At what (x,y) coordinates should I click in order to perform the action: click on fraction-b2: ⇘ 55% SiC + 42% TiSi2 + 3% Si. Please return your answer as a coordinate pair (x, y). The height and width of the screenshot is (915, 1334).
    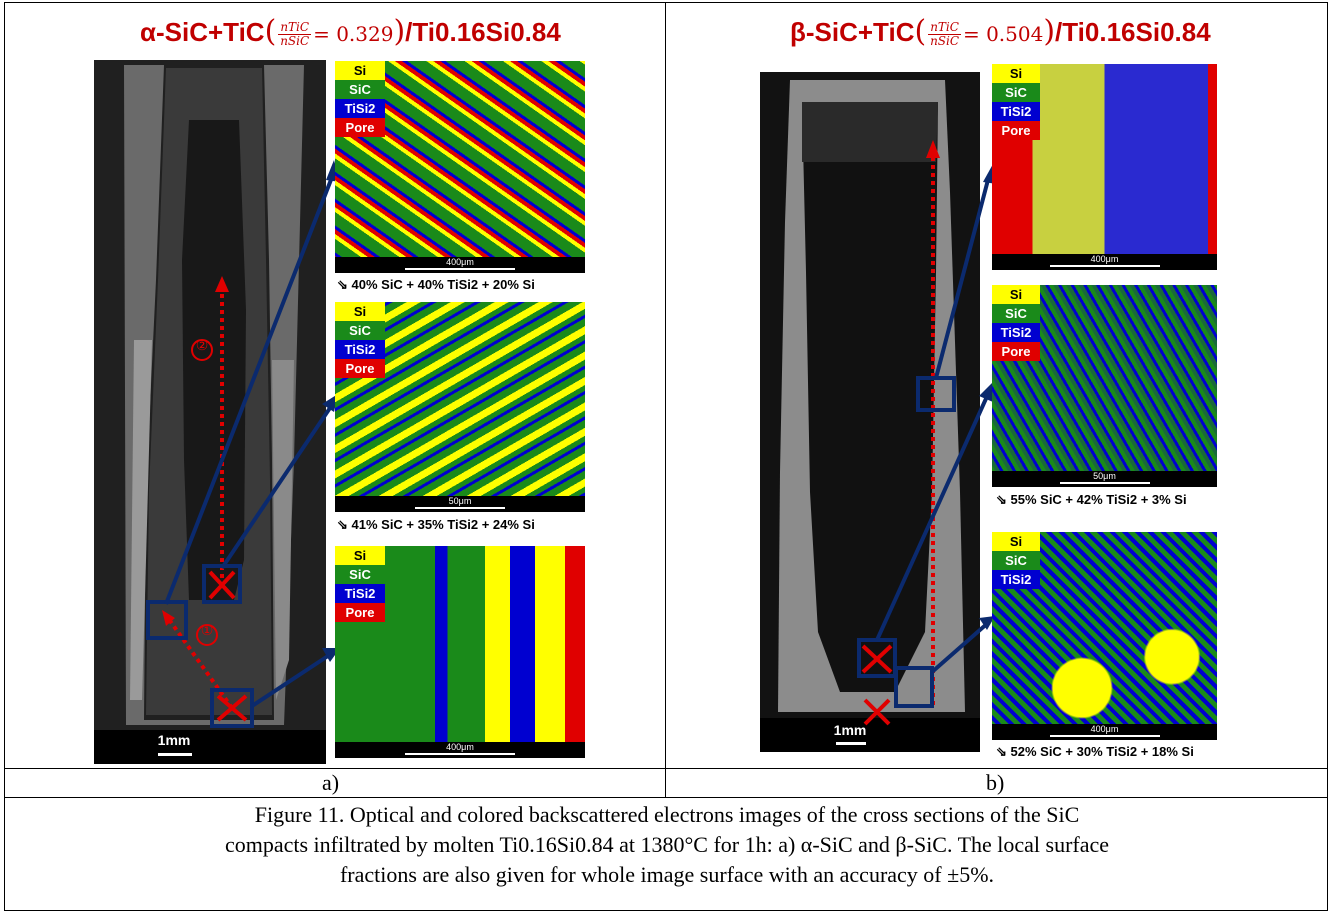
    Looking at the image, I should click on (1091, 499).